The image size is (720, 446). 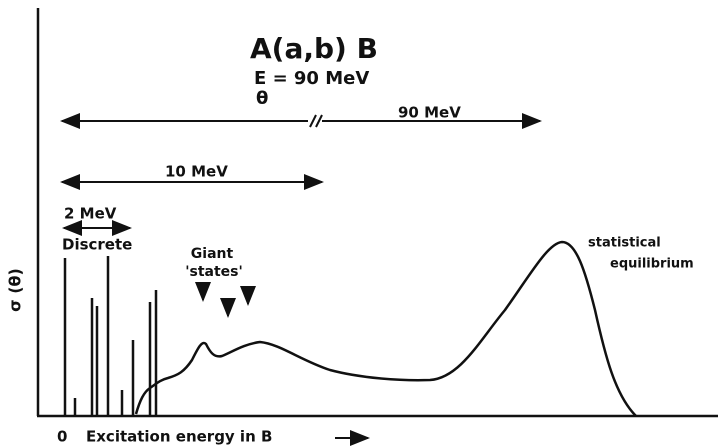 What do you see at coordinates (62, 437) in the screenshot?
I see `origin-label: 0` at bounding box center [62, 437].